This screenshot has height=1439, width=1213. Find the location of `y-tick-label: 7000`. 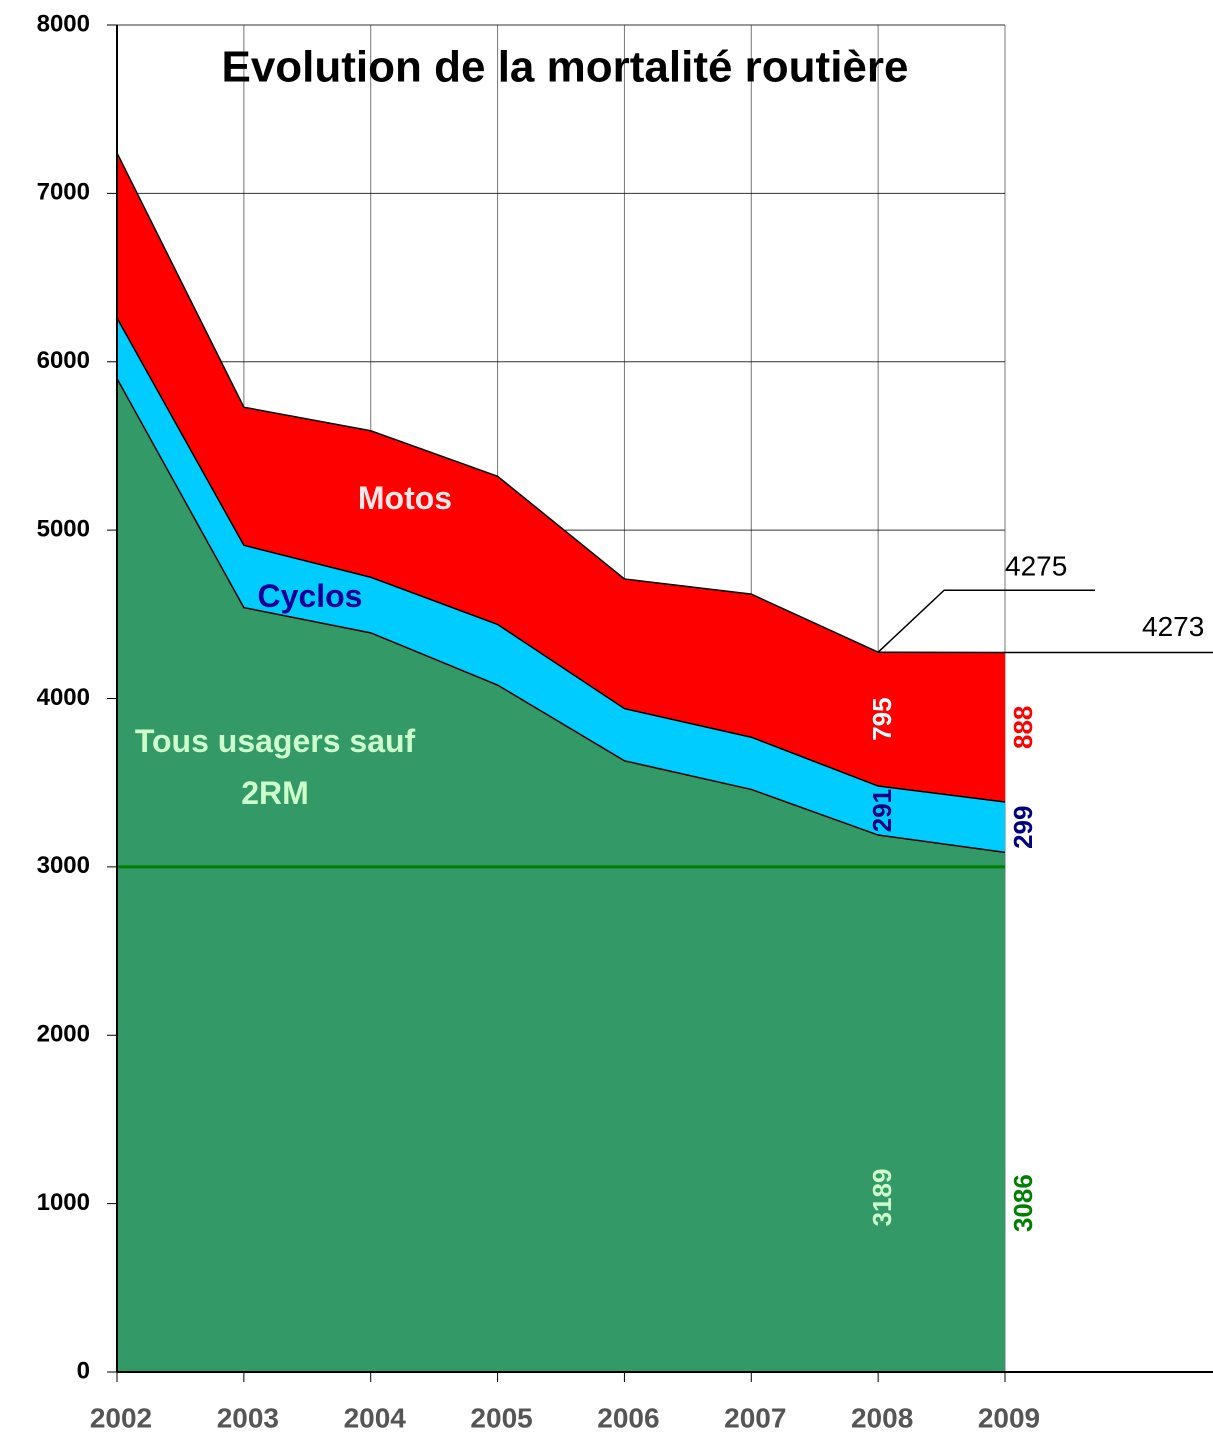

y-tick-label: 7000 is located at coordinates (63, 192).